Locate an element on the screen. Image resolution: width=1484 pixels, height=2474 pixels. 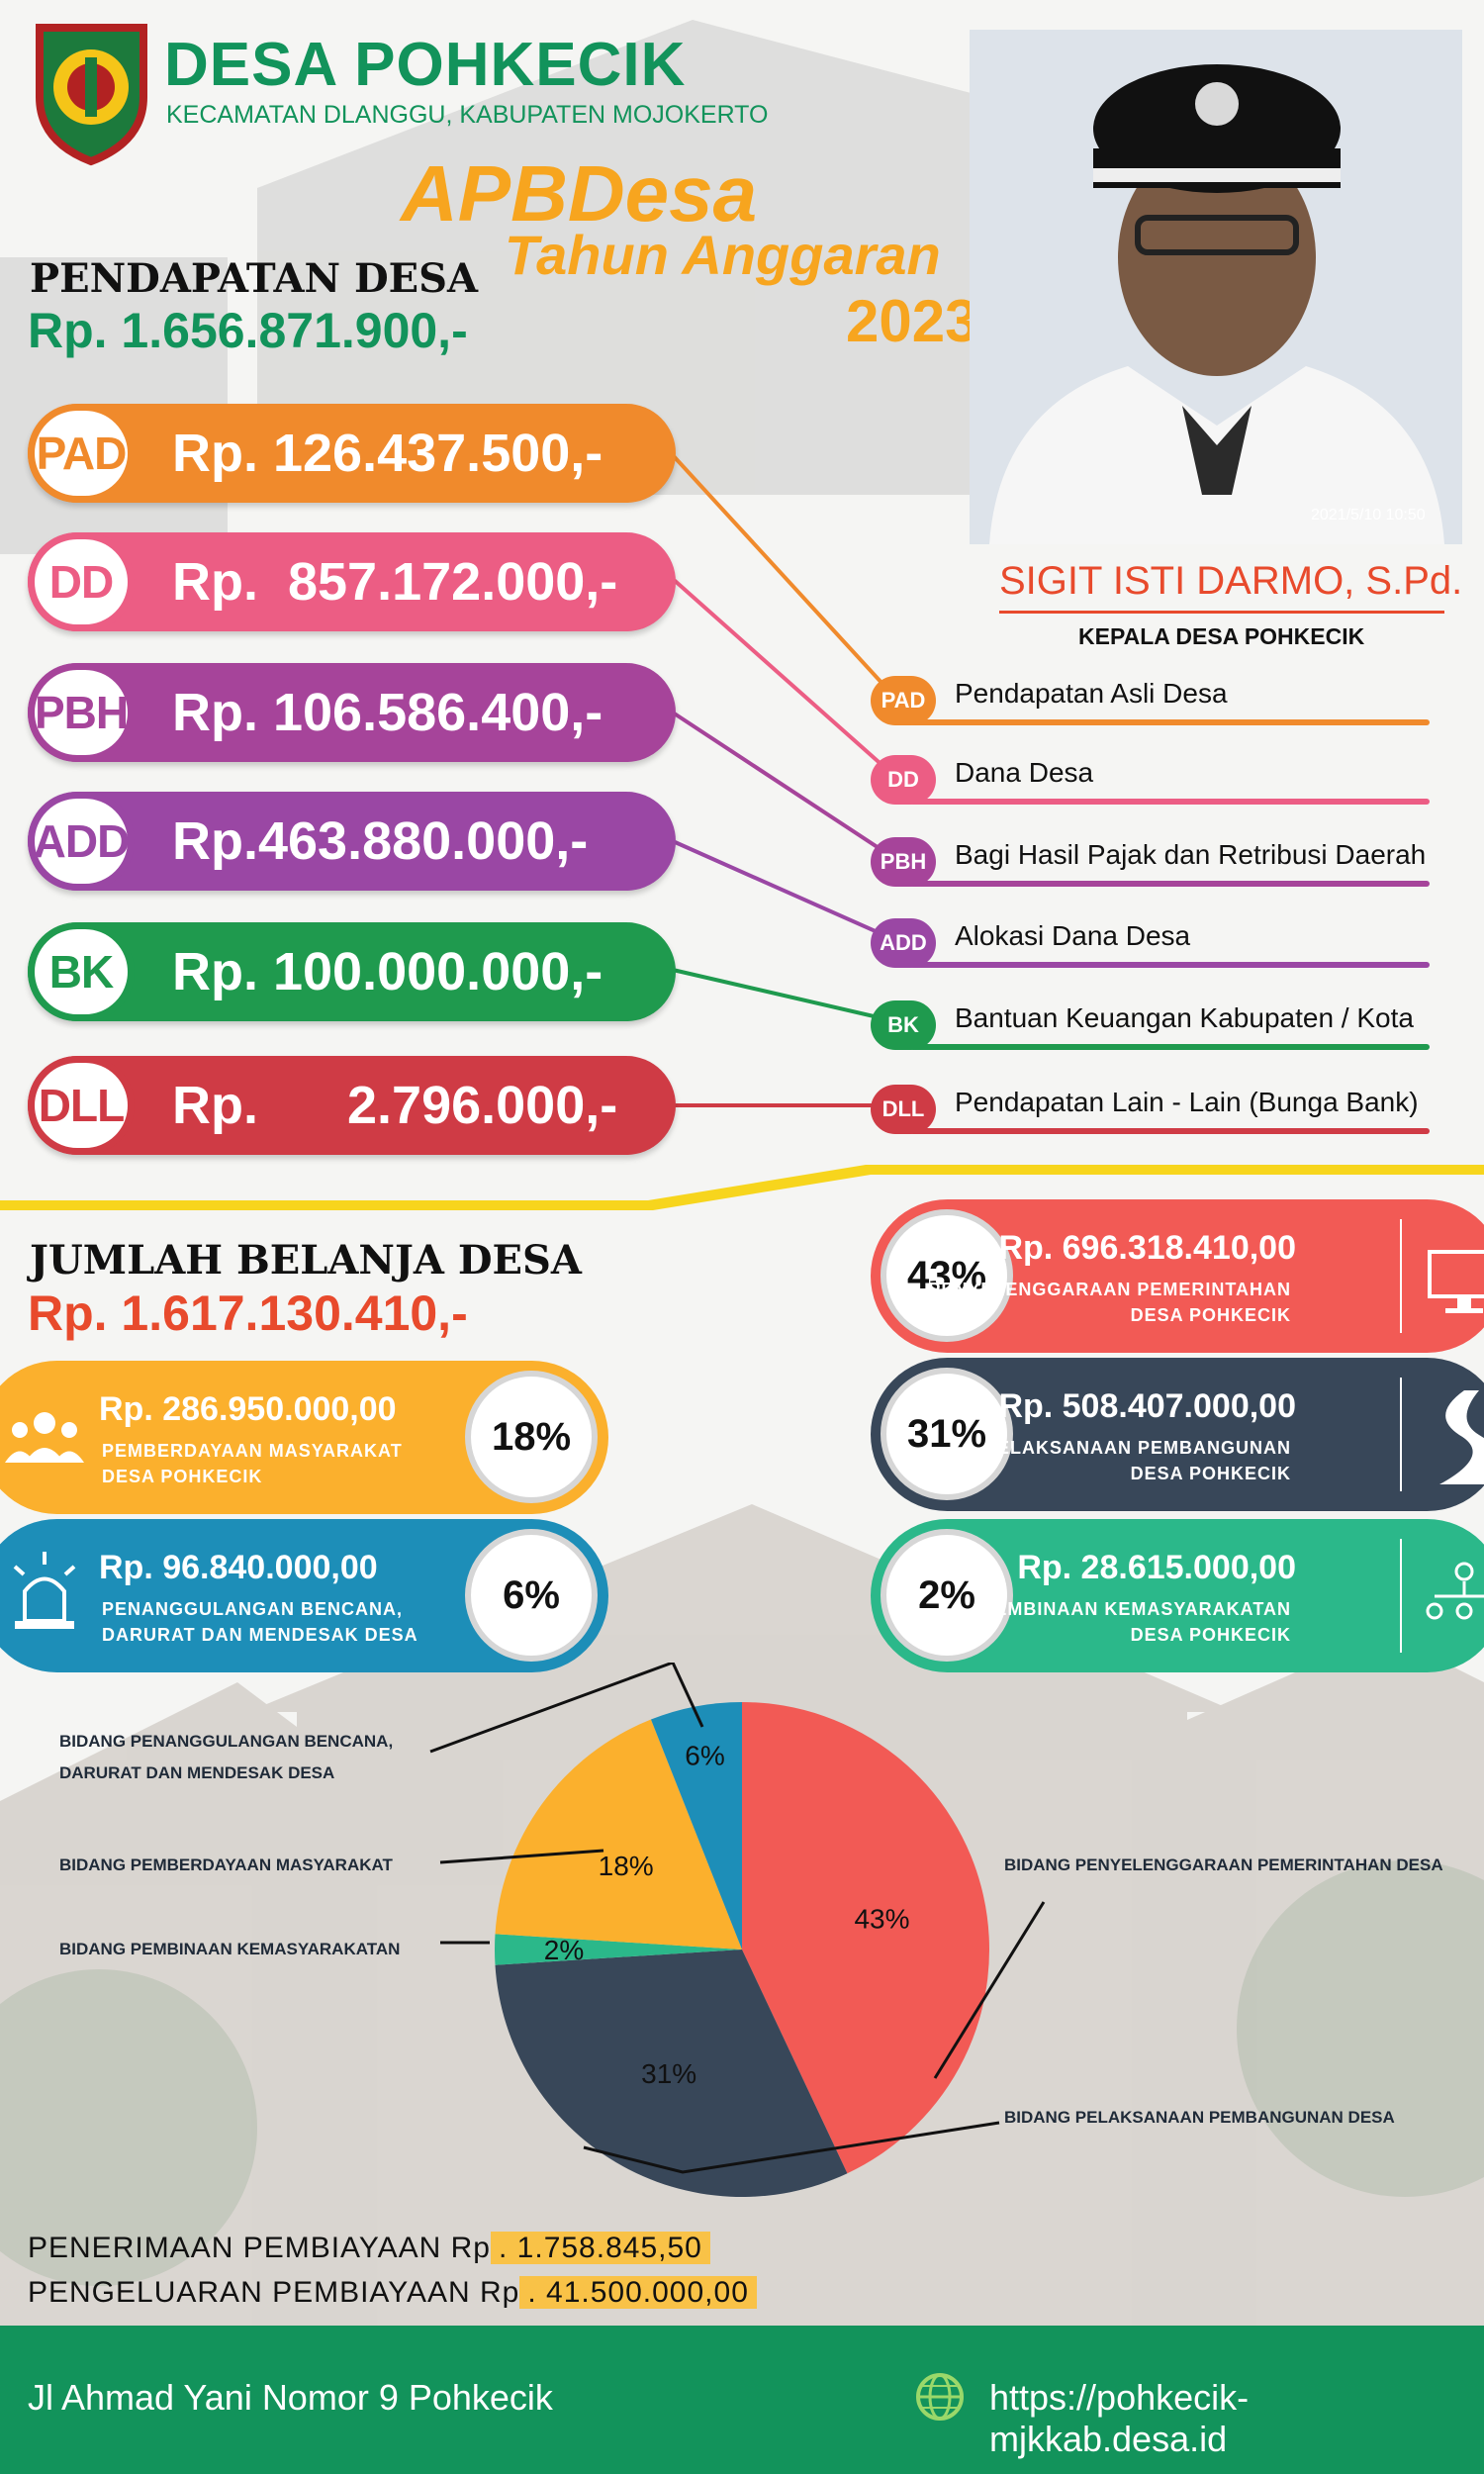
legend-row-add: ADD Alokasi Dana Desa is located at coordinates (1150, 940).